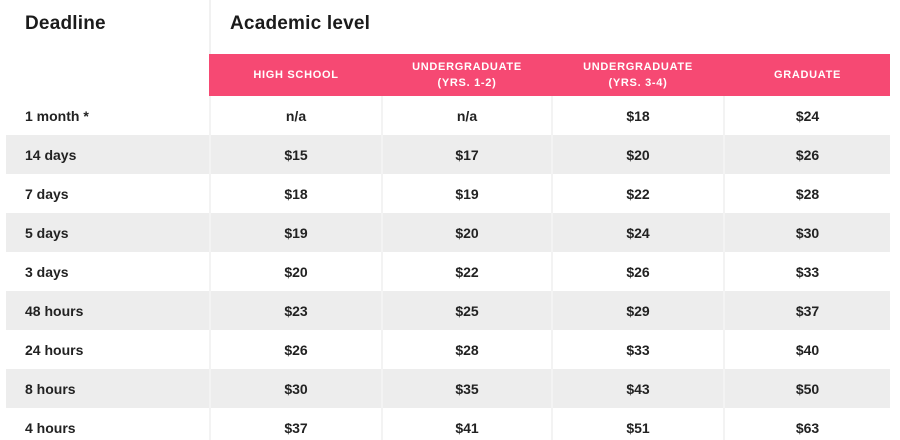 The height and width of the screenshot is (440, 900). I want to click on price-cell: $15, so click(295, 154).